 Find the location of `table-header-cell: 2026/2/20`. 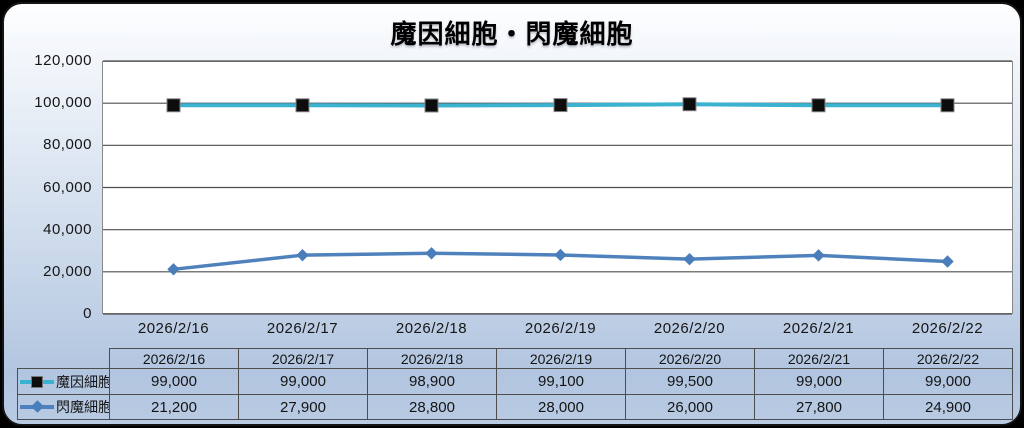

table-header-cell: 2026/2/20 is located at coordinates (690, 358).